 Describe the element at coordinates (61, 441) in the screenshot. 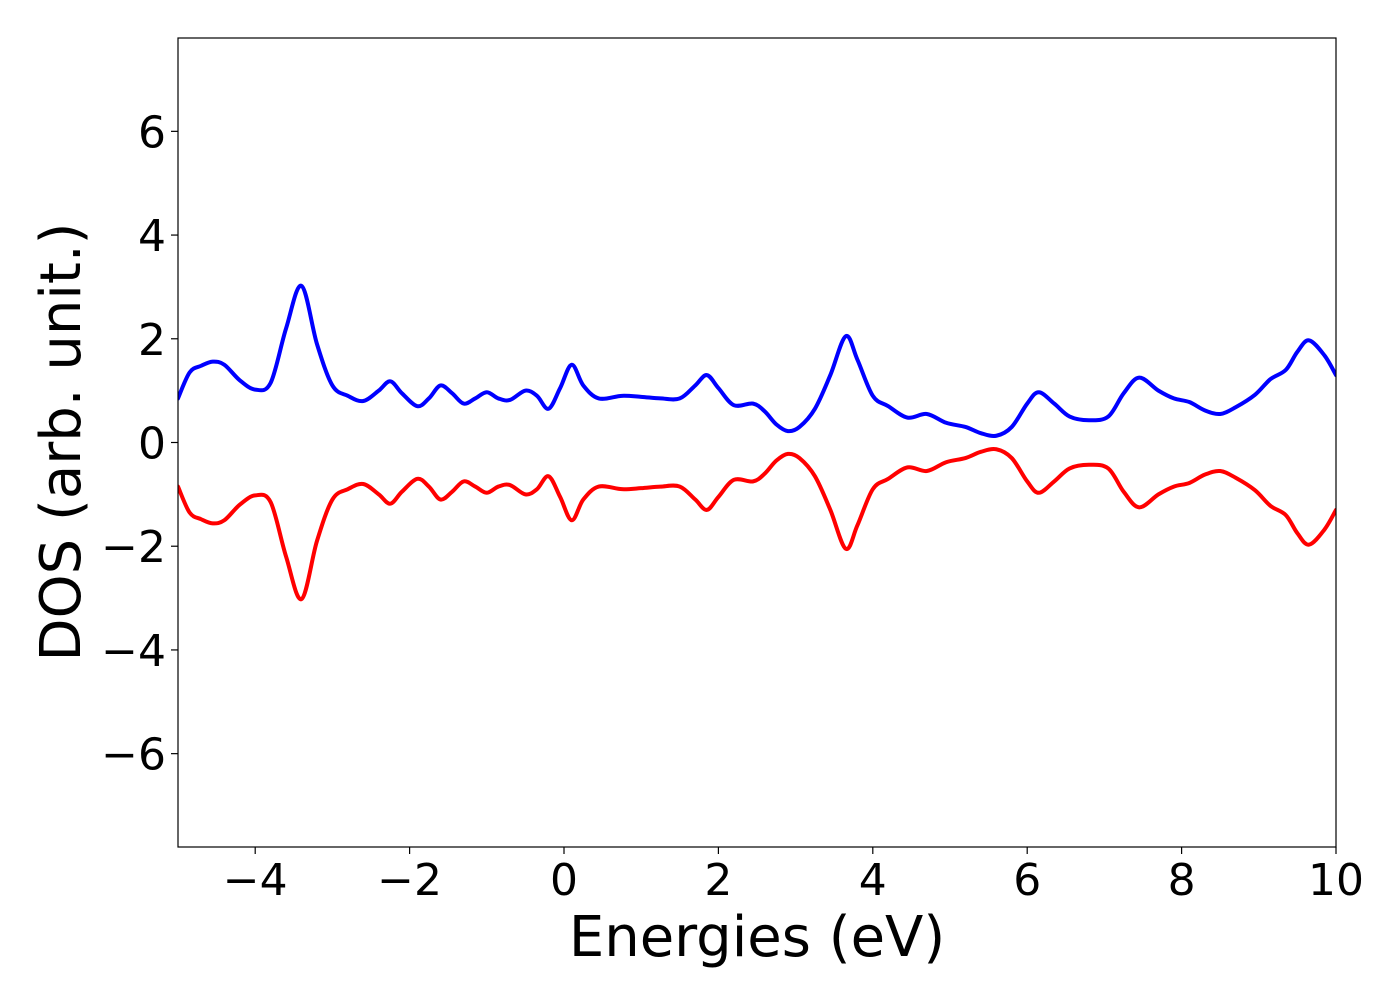

I see `y-axis-title: DOS (arb. unit.)` at that location.